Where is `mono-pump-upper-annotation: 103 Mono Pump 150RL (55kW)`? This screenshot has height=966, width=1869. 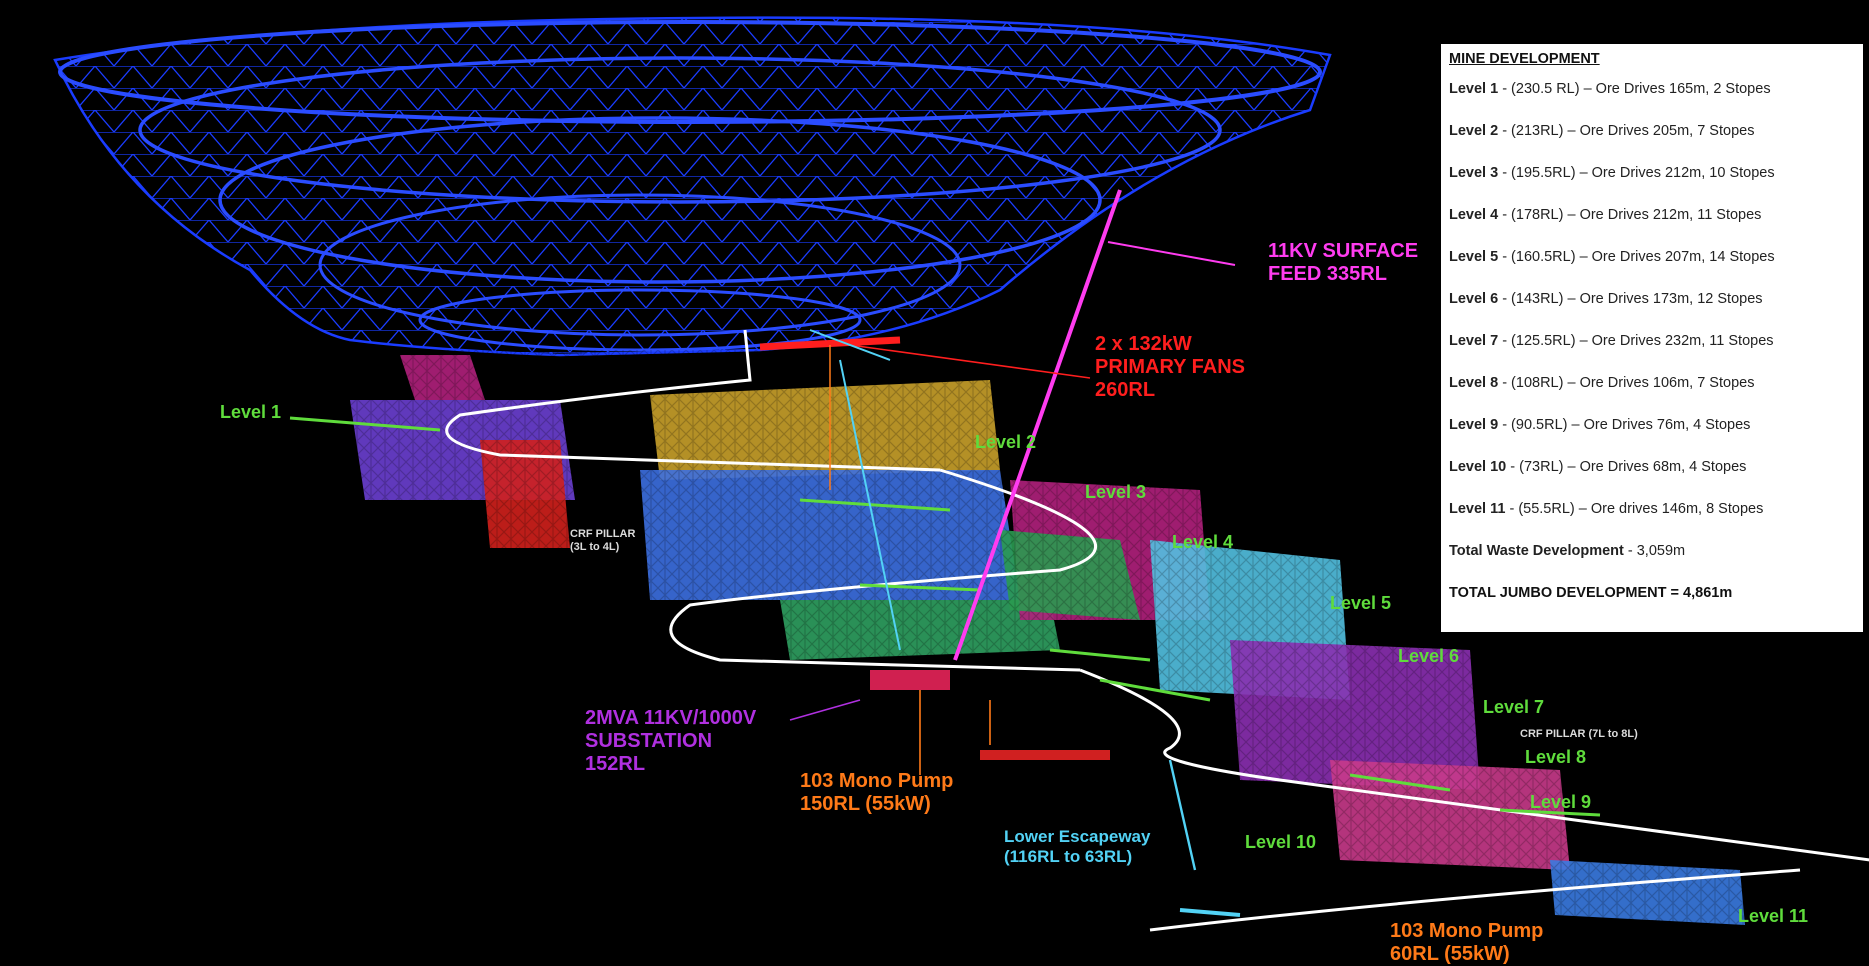
mono-pump-upper-annotation: 103 Mono Pump 150RL (55kW) is located at coordinates (876, 793).